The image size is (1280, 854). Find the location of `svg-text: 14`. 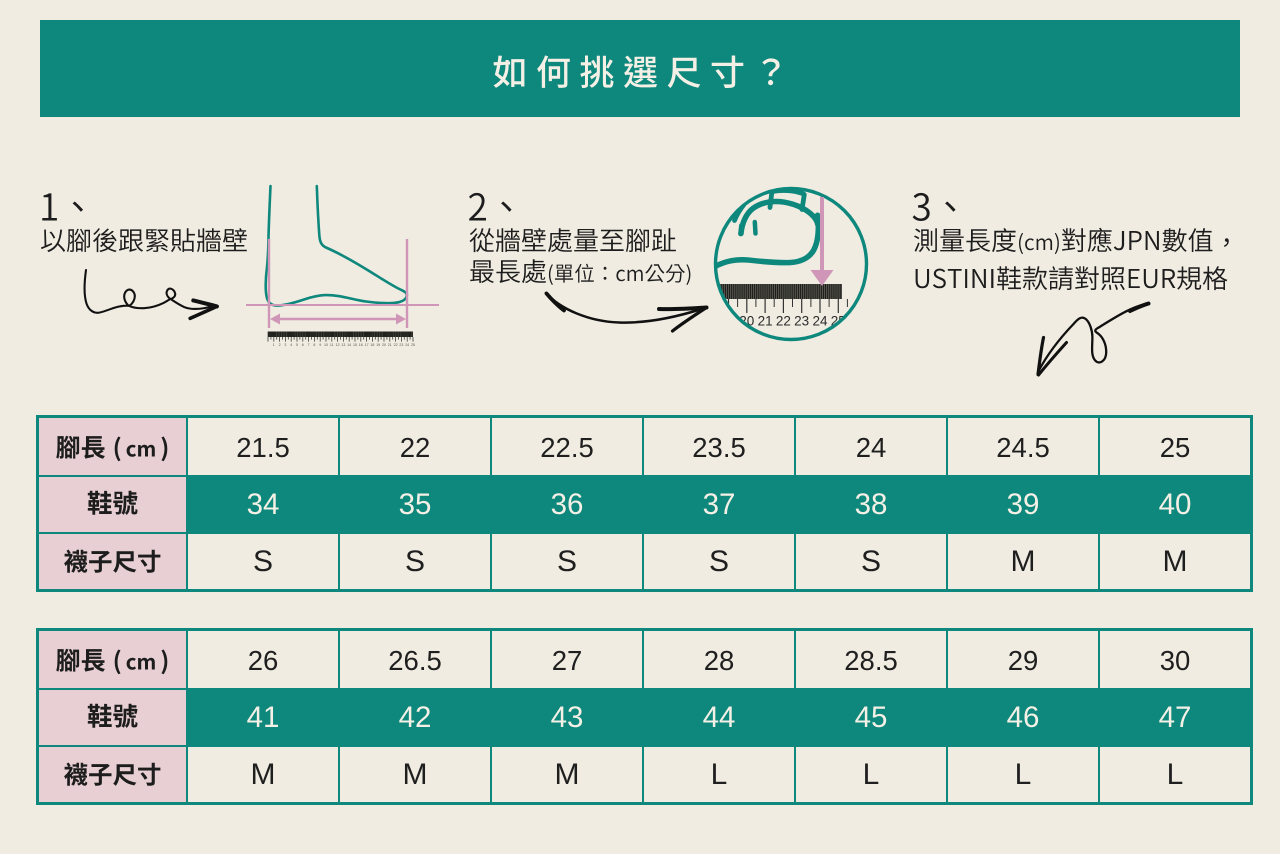

svg-text: 14 is located at coordinates (349, 345).